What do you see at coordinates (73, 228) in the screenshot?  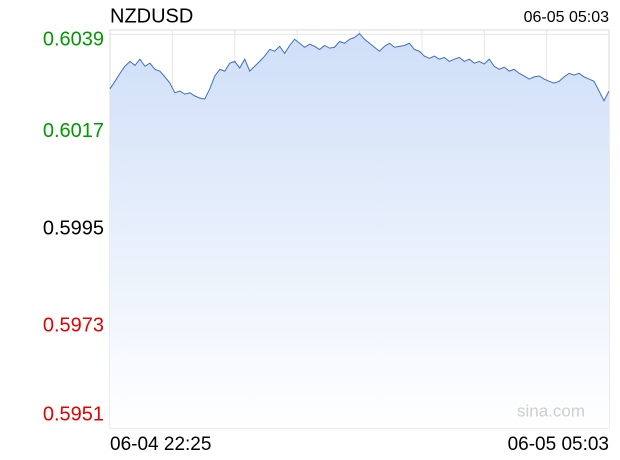 I see `y-tick-label: 0.5995` at bounding box center [73, 228].